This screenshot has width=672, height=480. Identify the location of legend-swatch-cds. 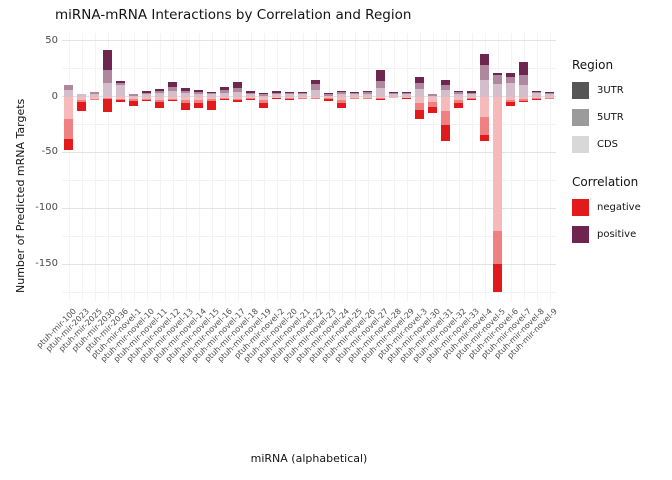
(580, 144).